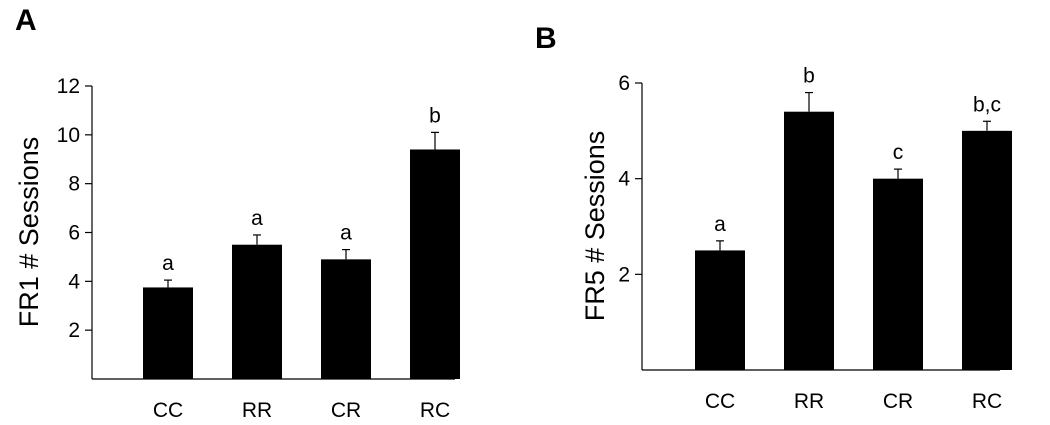 Image resolution: width=1050 pixels, height=425 pixels. Describe the element at coordinates (74, 184) in the screenshot. I see `y-tick-label: 8` at that location.